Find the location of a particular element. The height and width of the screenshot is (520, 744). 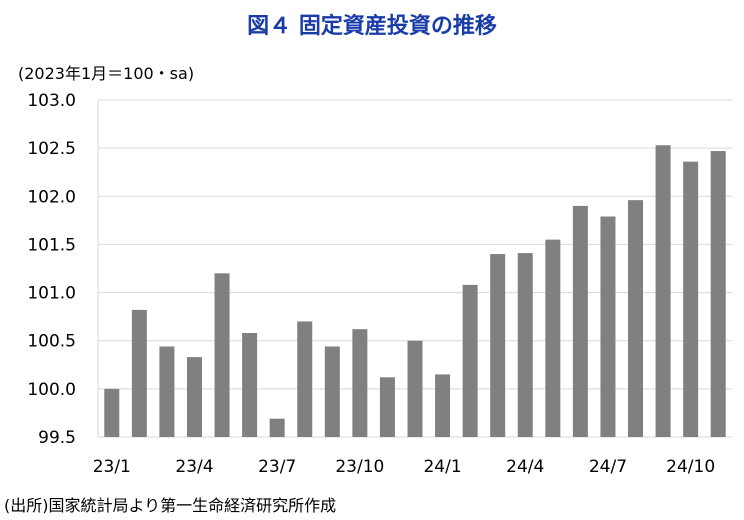

x-tick-label: 24/7 is located at coordinates (608, 467).